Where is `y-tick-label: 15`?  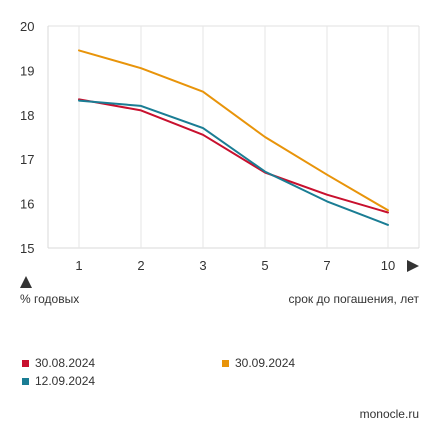 y-tick-label: 15 is located at coordinates (27, 248).